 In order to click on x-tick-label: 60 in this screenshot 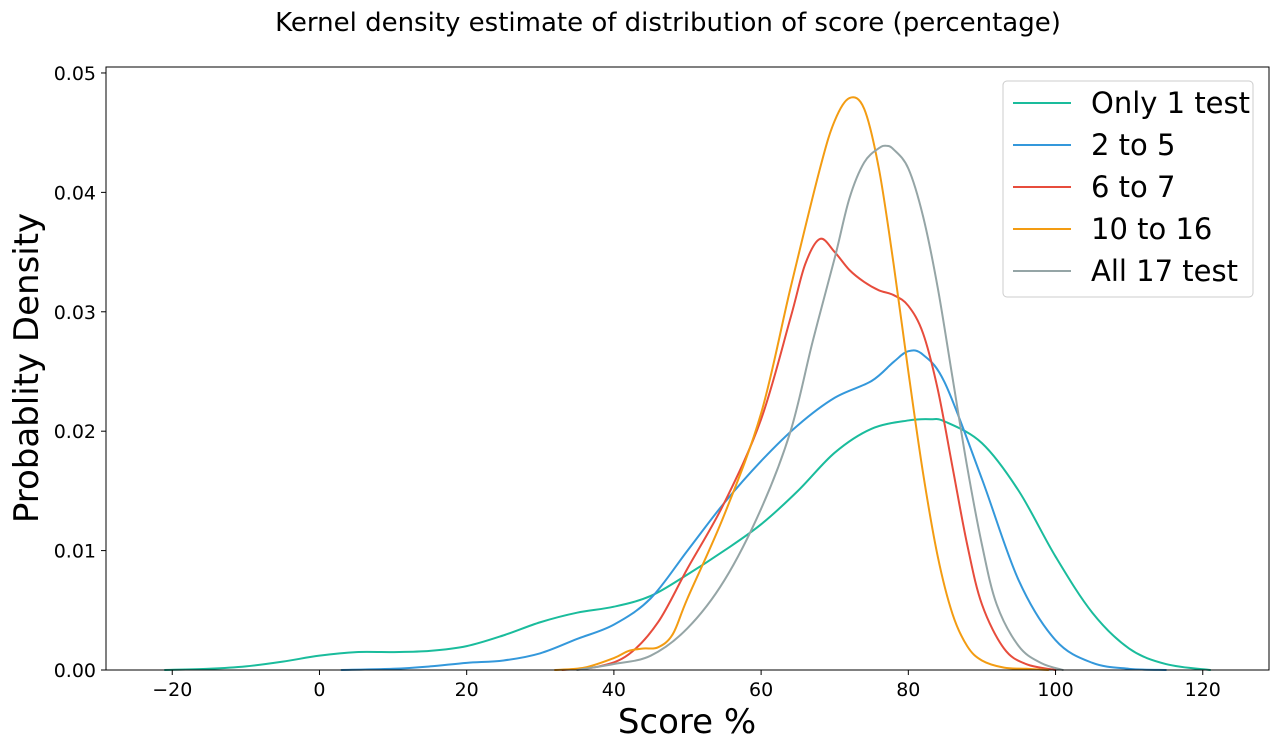, I will do `click(761, 690)`.